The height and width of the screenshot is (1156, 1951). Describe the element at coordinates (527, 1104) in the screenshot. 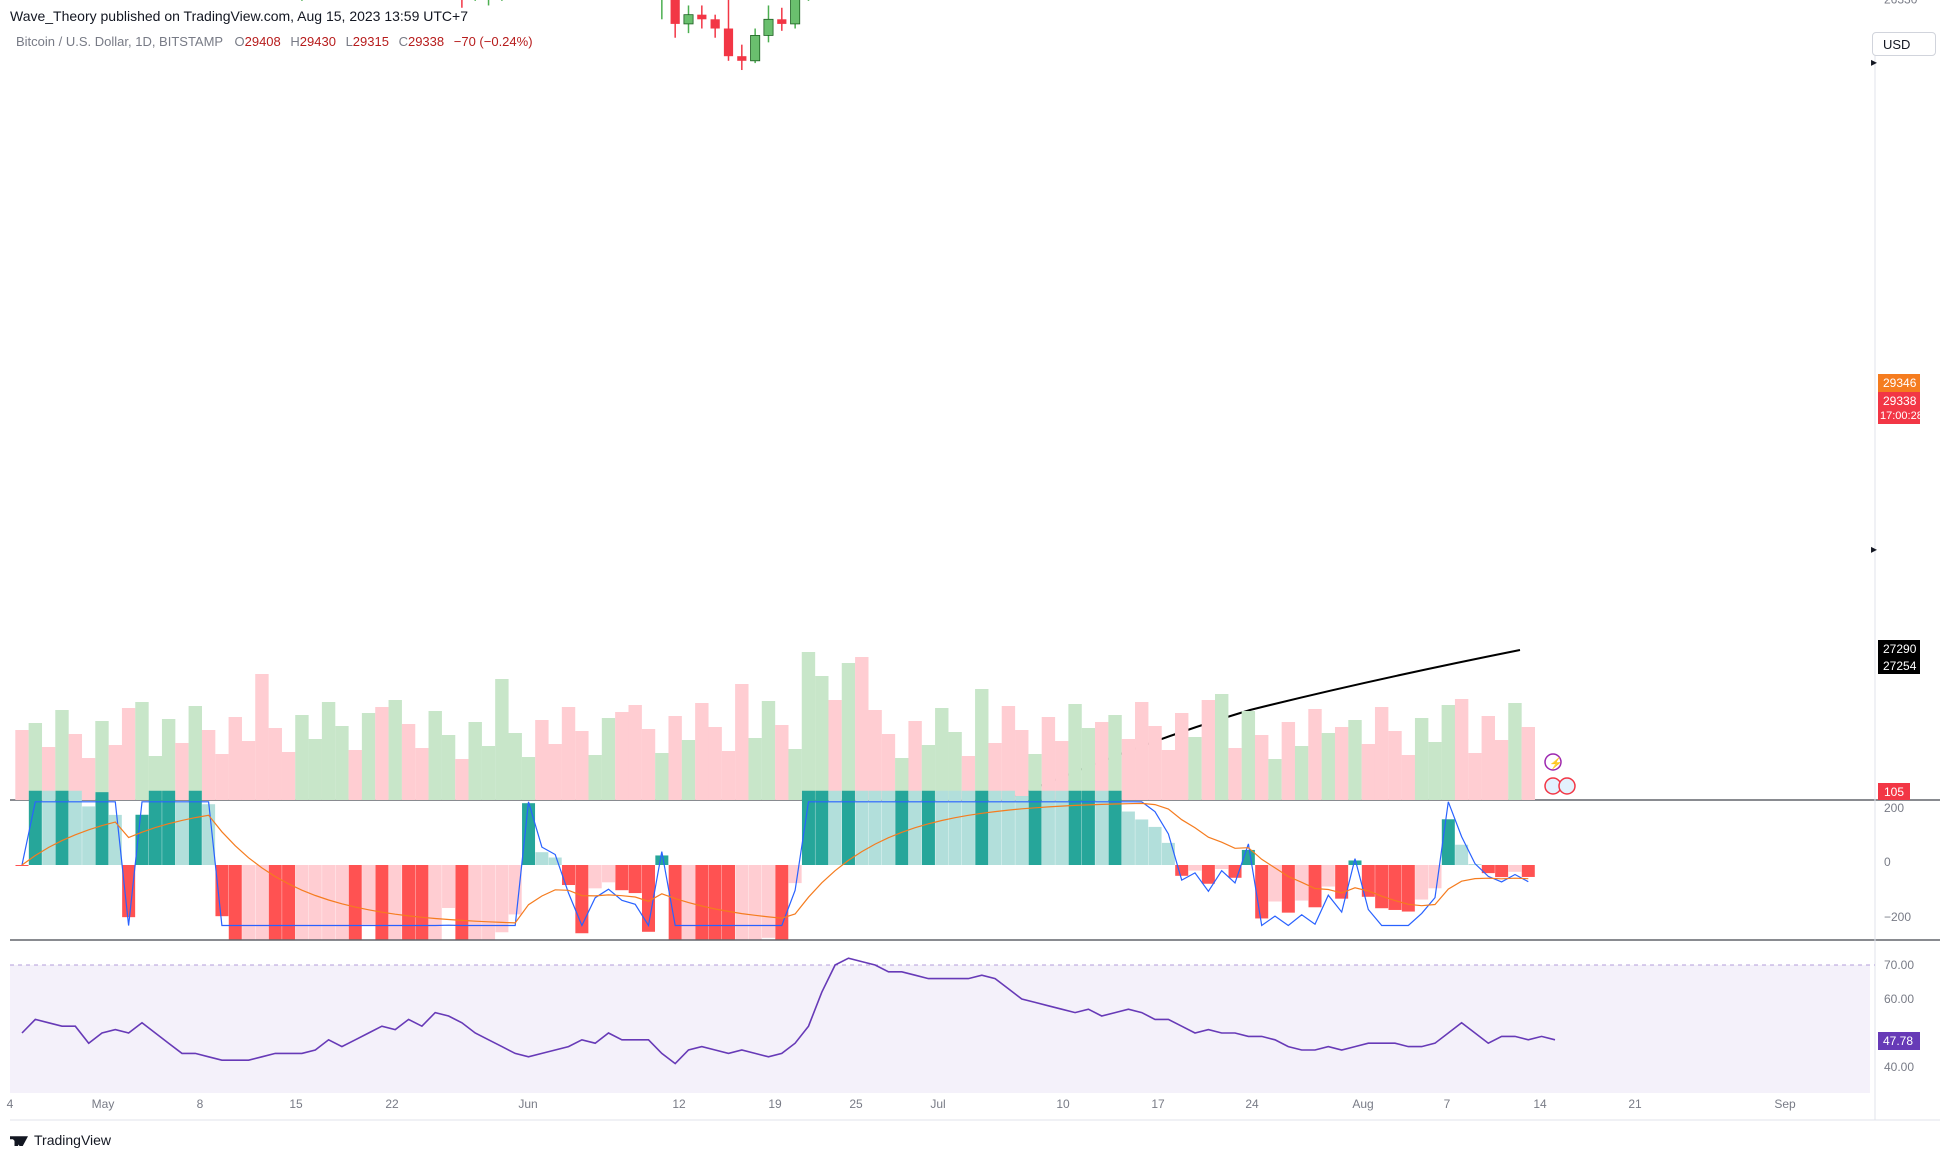

I see `time-tick-label: Jun` at that location.